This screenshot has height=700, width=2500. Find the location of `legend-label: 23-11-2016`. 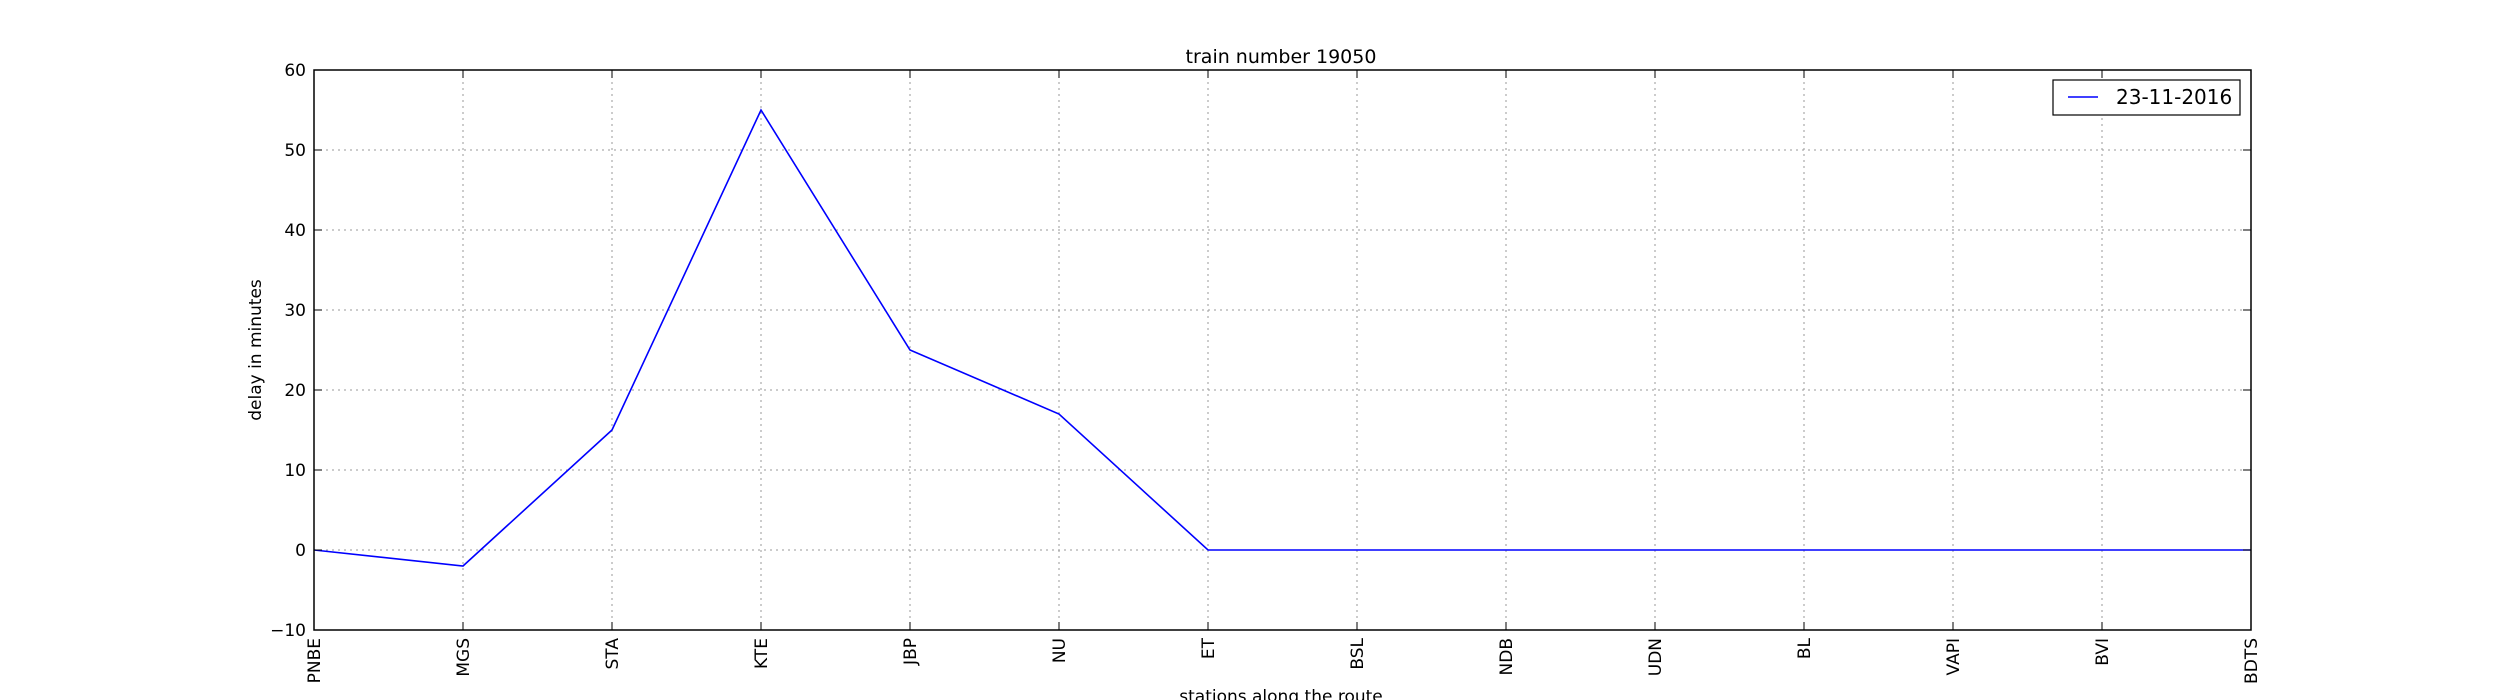

legend-label: 23-11-2016 is located at coordinates (2174, 97).